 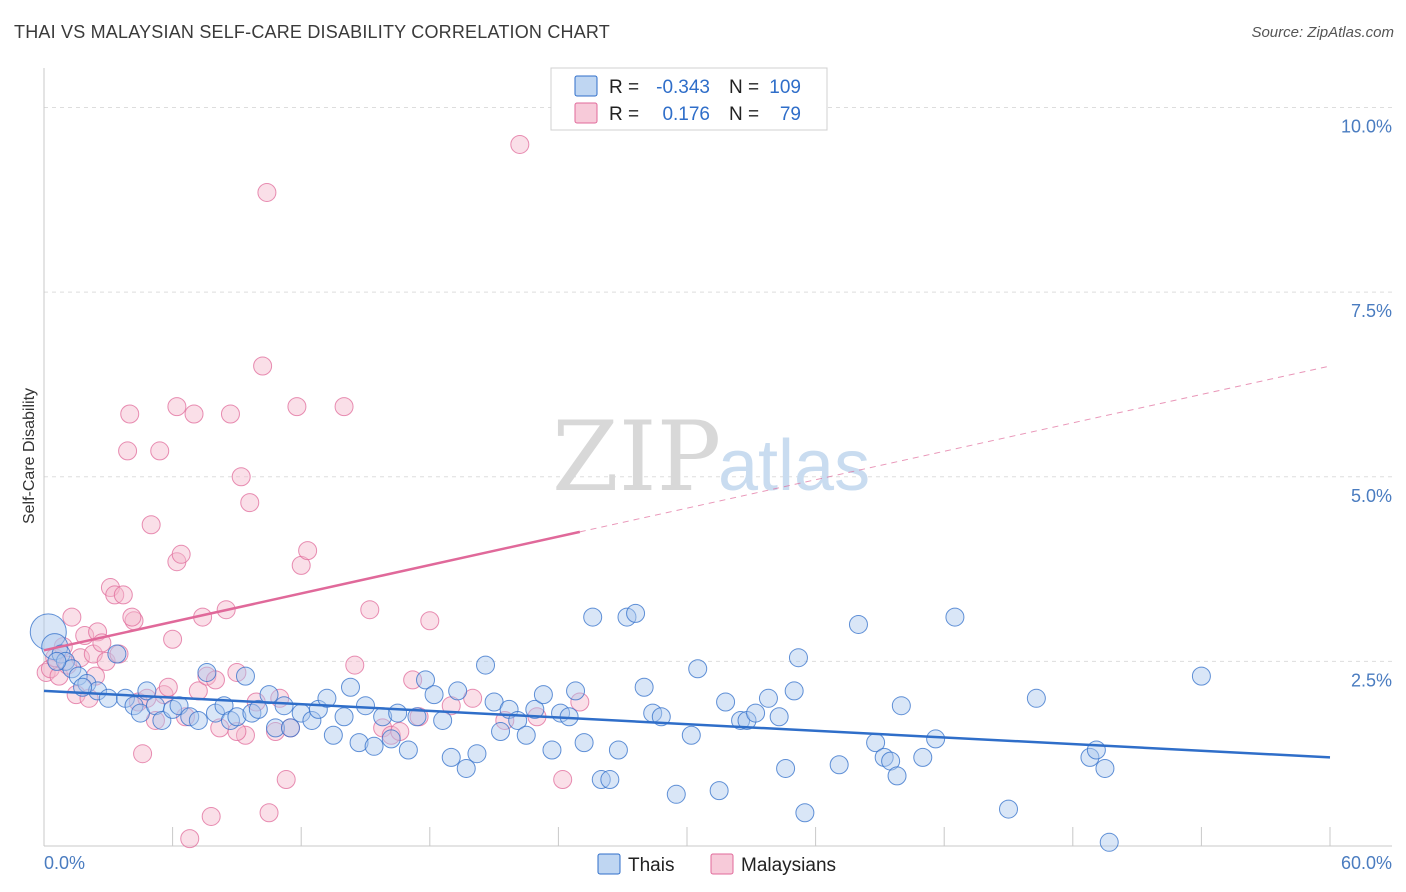 I want to click on y-tick-label: 5.0%, so click(x=1371, y=496).